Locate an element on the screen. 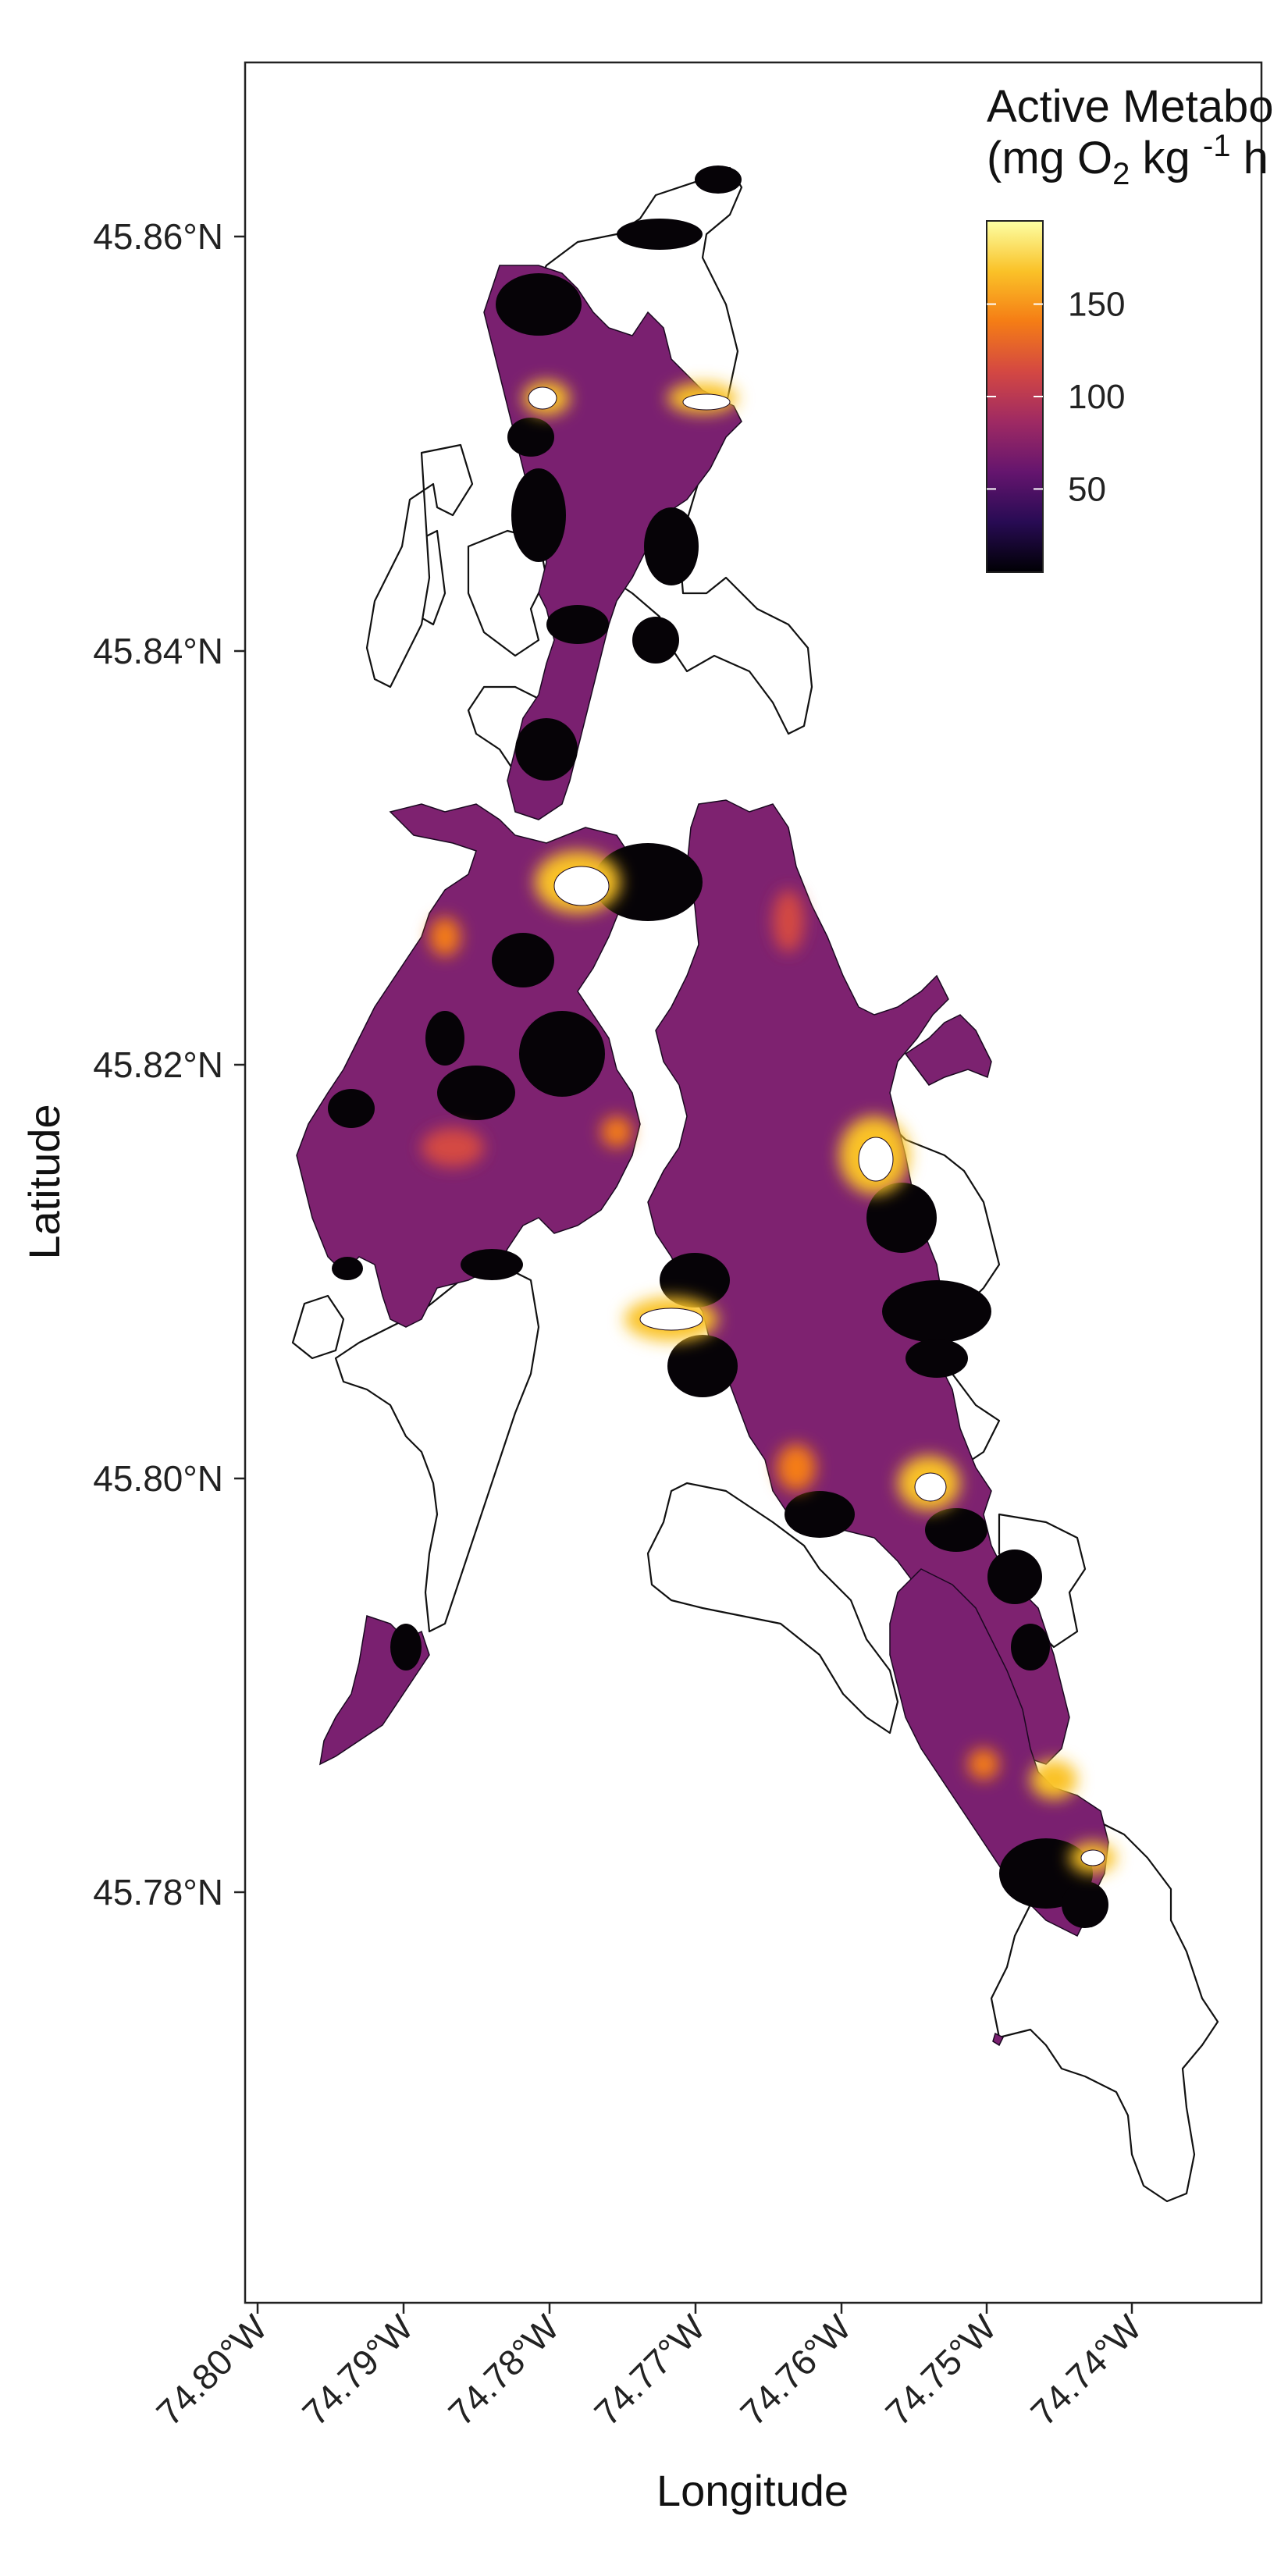 The width and height of the screenshot is (1288, 2576). lat-tick: 45.86°N is located at coordinates (158, 236).